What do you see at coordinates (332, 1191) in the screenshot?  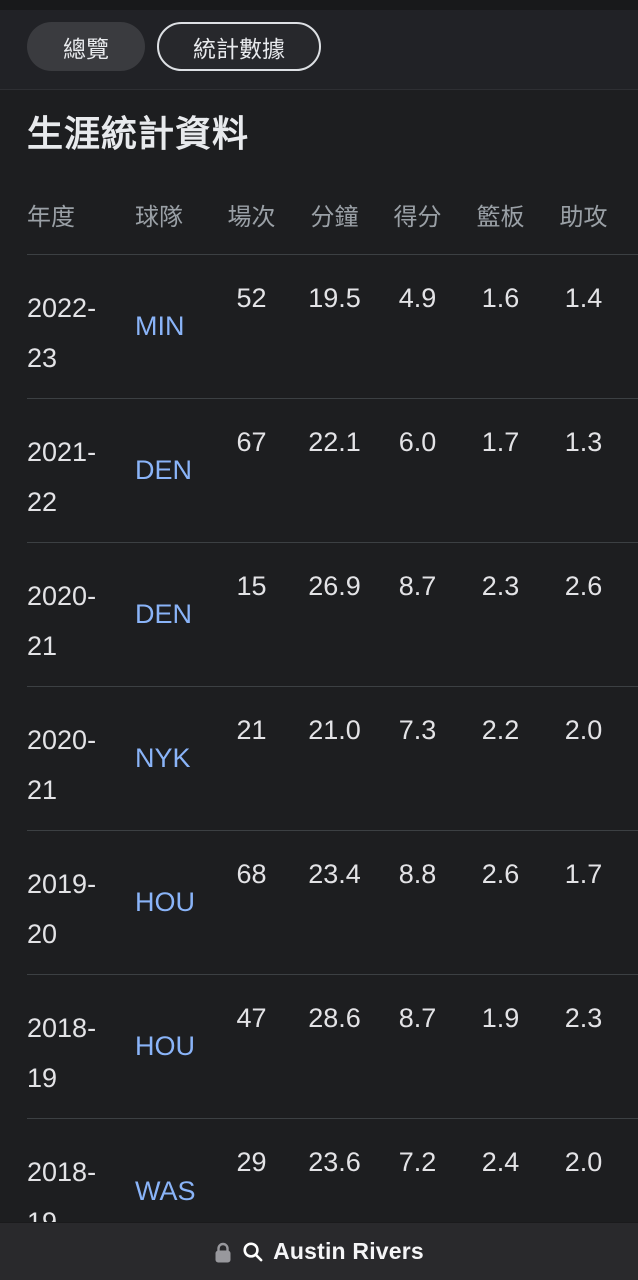 I see `table-row: 2018-19 WAS 29 23.6 7.2 2.4 2.0` at bounding box center [332, 1191].